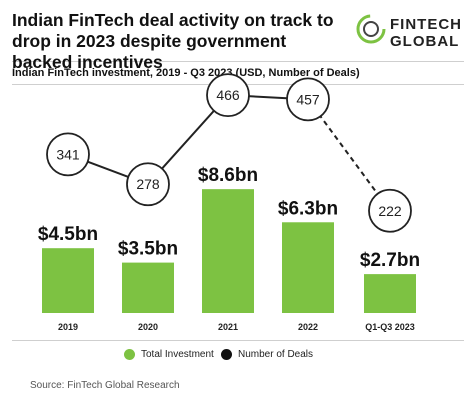  Describe the element at coordinates (228, 327) in the screenshot. I see `category-label-2: 2021` at that location.